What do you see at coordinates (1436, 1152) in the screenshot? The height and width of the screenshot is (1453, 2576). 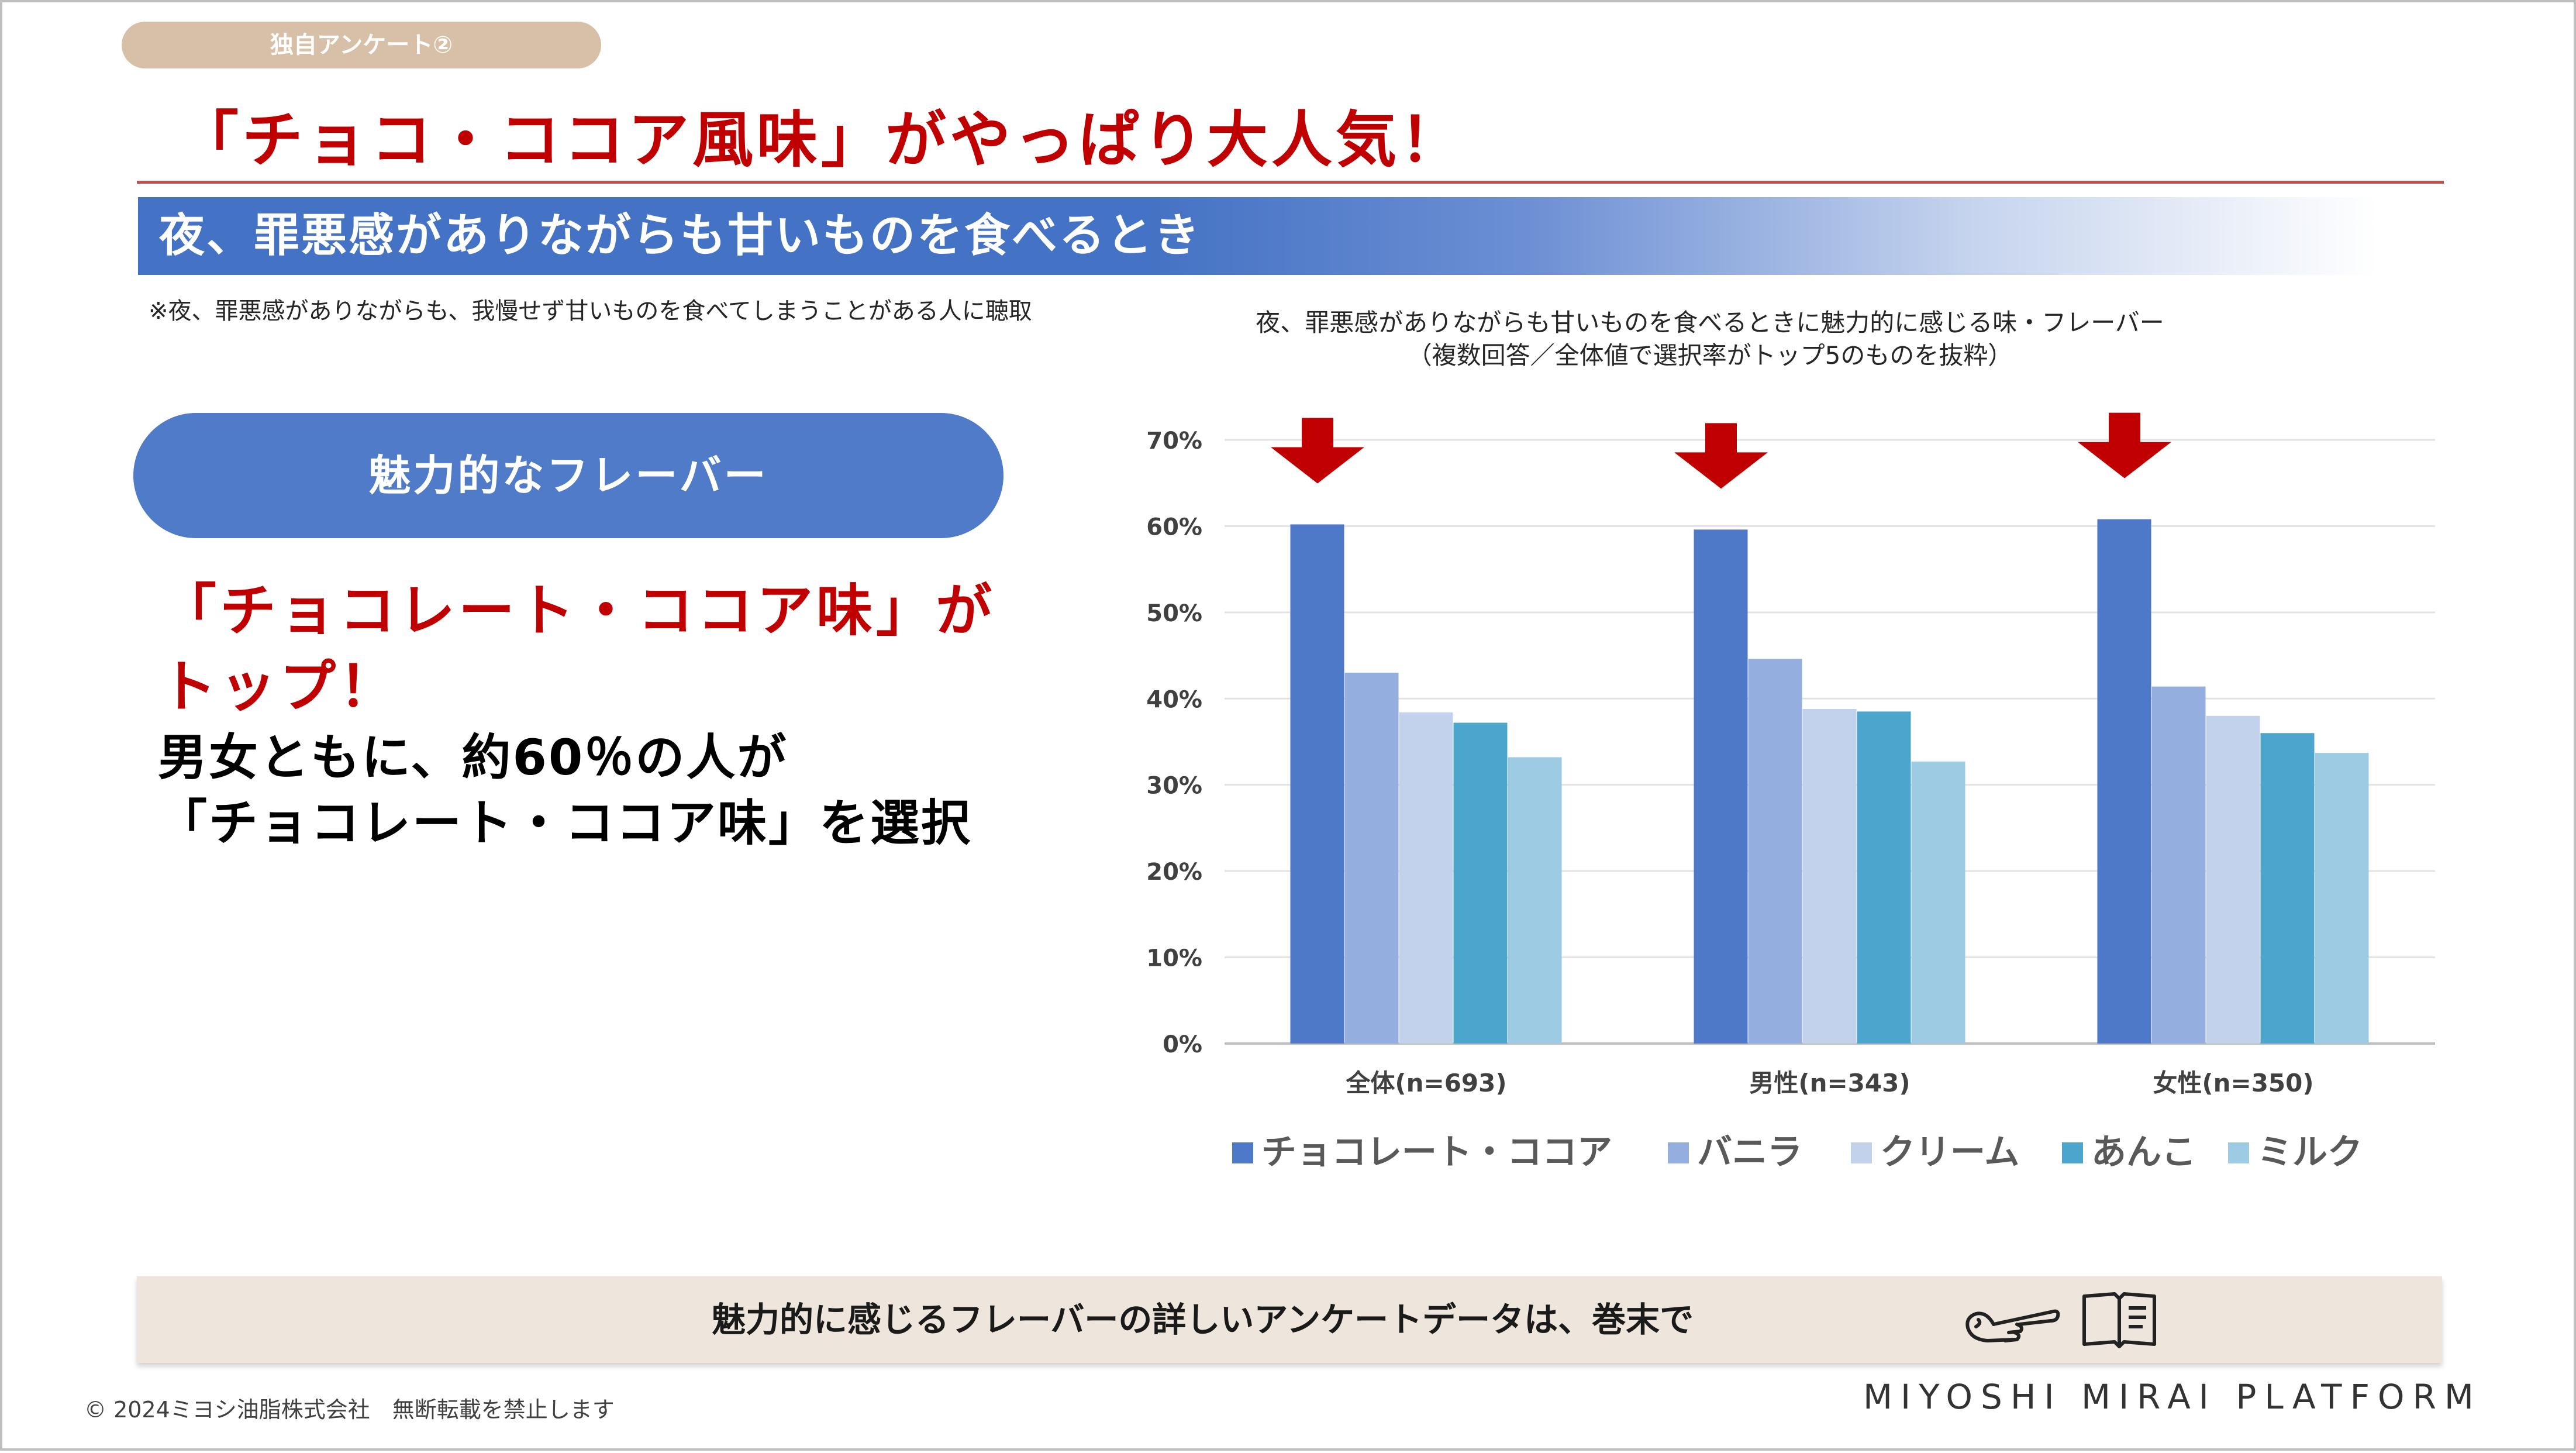 I see `legend-label: チョコレート・ココア` at bounding box center [1436, 1152].